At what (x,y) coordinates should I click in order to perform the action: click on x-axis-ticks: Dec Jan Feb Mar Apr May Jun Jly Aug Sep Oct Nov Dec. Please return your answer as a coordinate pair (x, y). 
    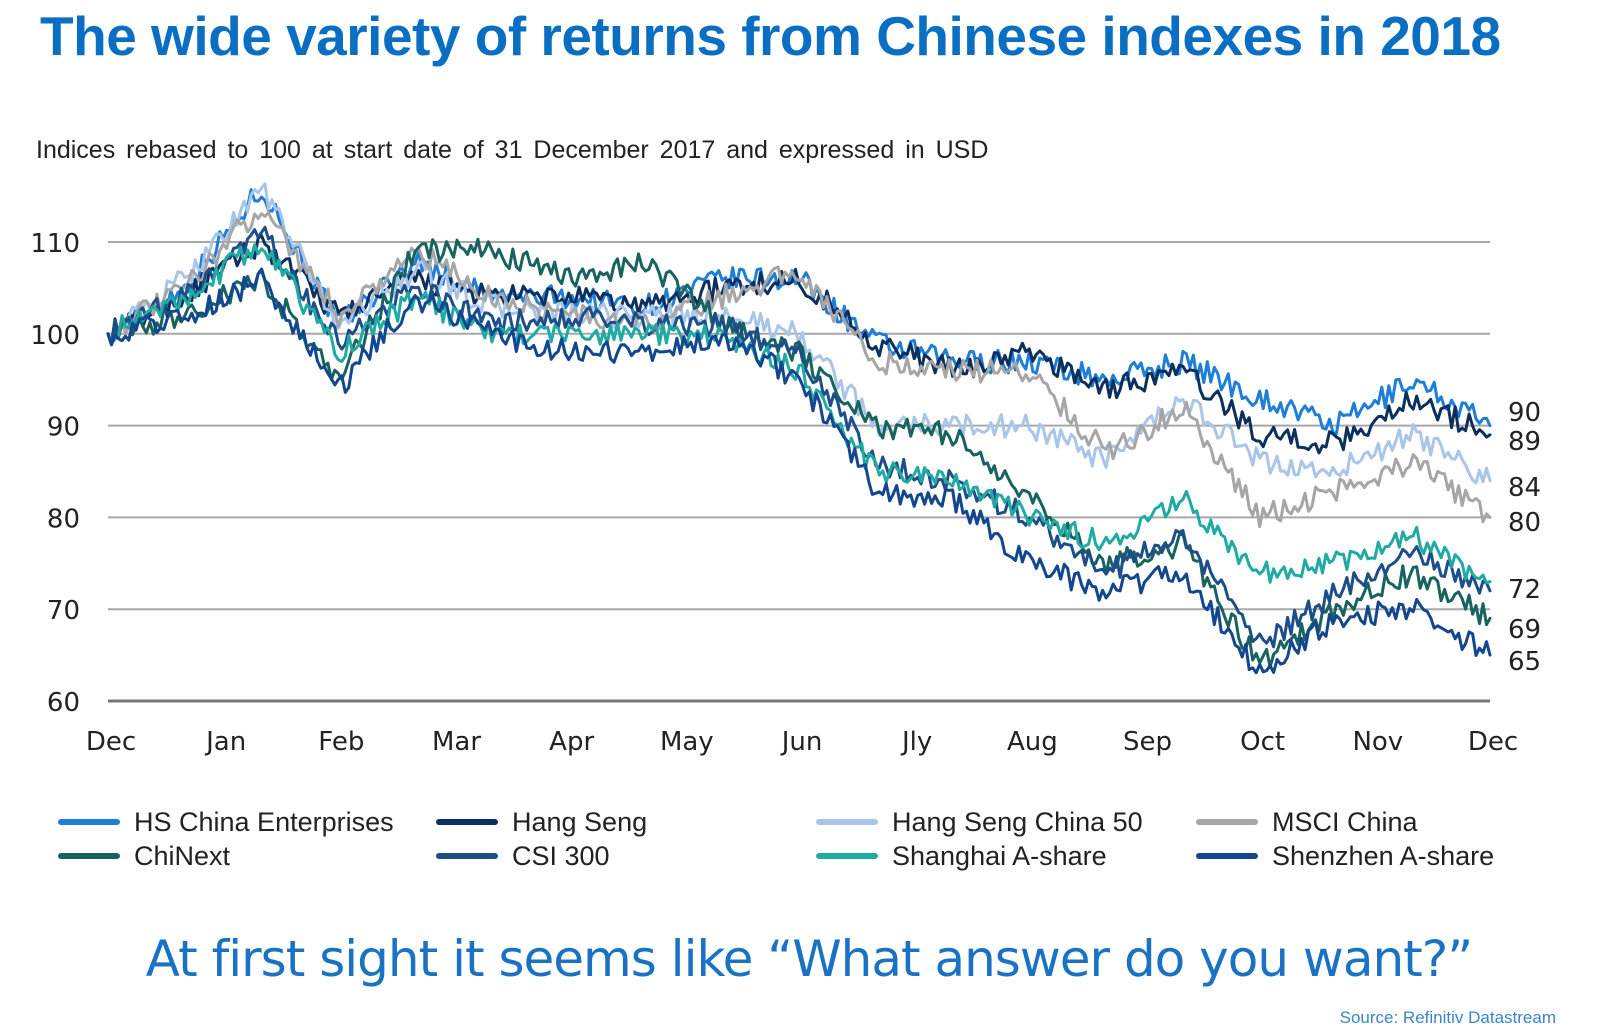
    Looking at the image, I should click on (802, 742).